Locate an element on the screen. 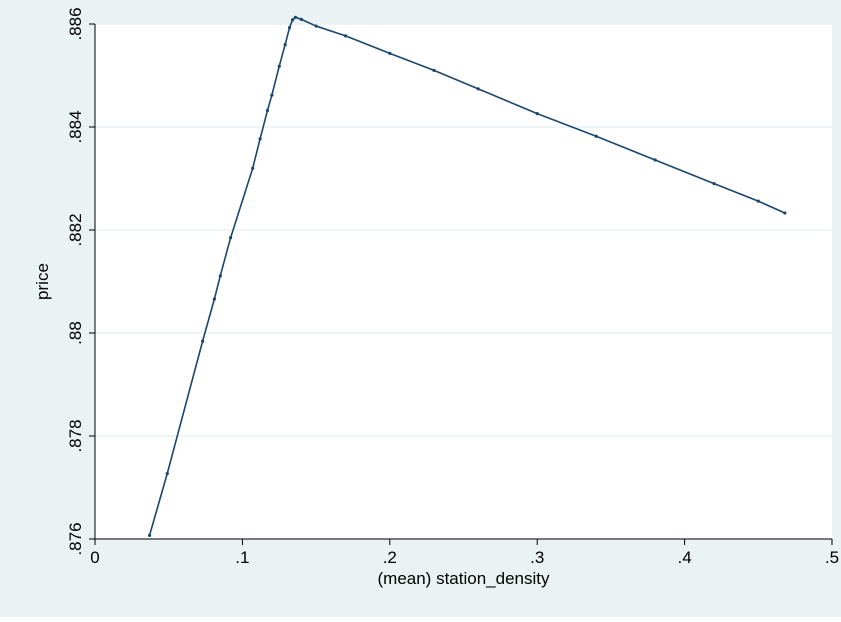 This screenshot has width=841, height=622. x-tick-label-4: .4 is located at coordinates (685, 557).